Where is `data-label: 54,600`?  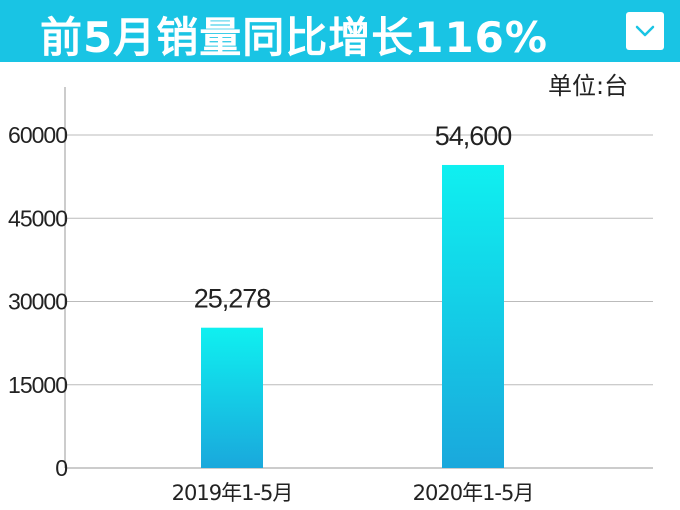 data-label: 54,600 is located at coordinates (473, 136).